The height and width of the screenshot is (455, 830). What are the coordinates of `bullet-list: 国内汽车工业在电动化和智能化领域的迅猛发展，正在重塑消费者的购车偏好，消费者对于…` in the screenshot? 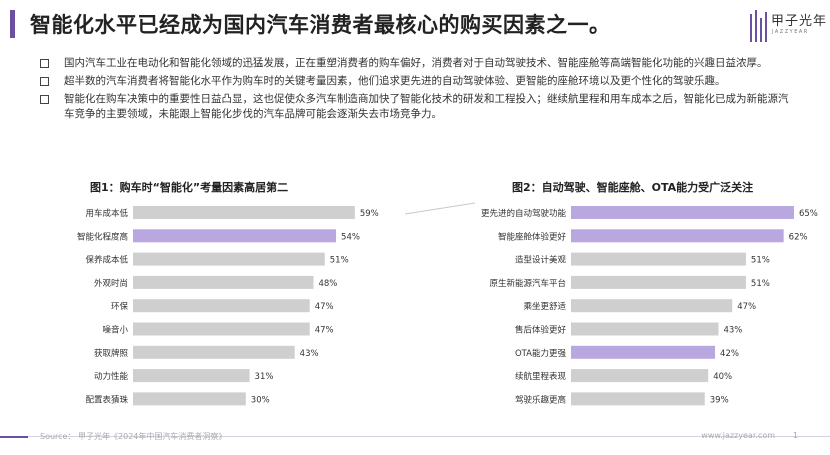 It's located at (415, 90).